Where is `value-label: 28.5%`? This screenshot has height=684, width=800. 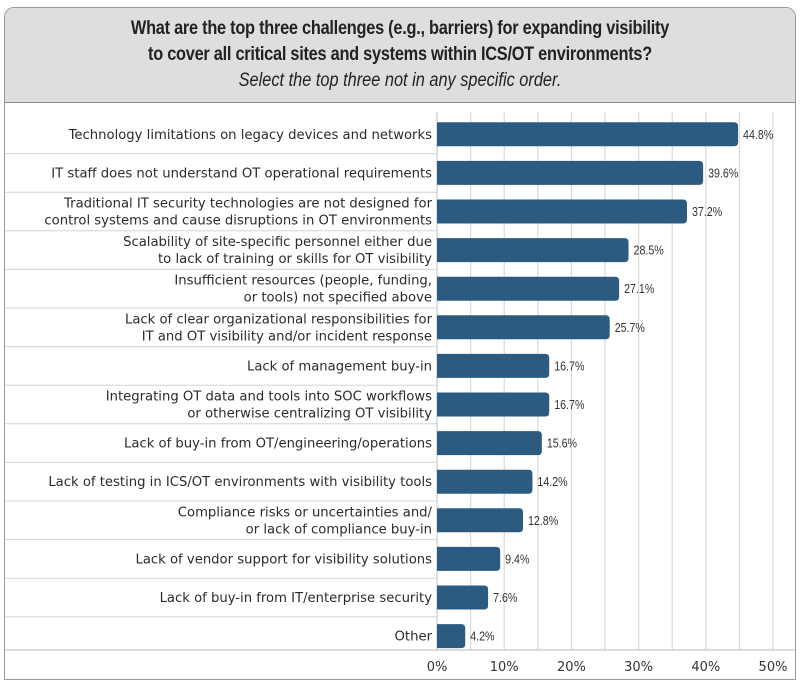
value-label: 28.5% is located at coordinates (649, 250).